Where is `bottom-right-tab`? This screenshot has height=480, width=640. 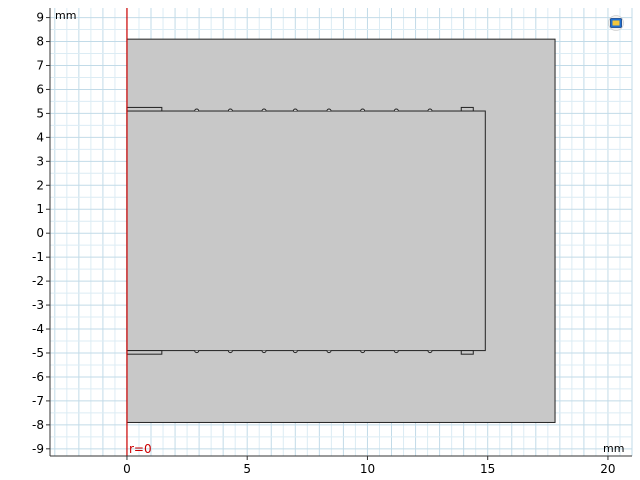
bottom-right-tab is located at coordinates (467, 352).